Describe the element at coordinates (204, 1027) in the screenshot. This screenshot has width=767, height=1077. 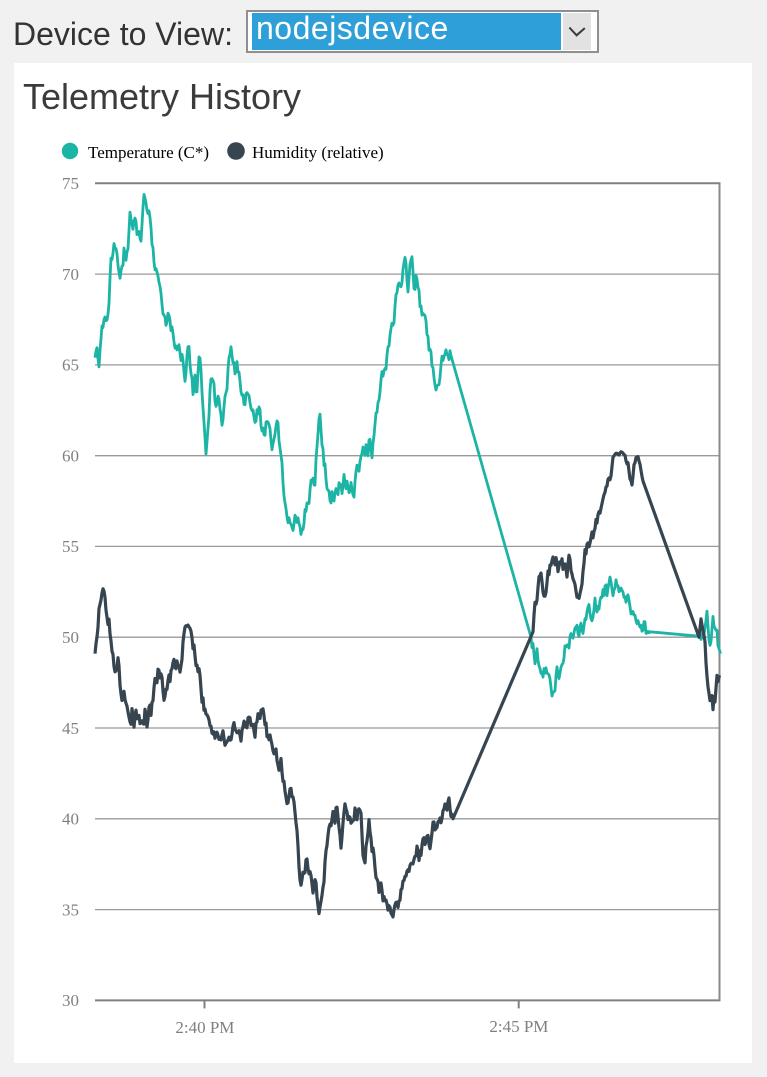
I see `svg-text: 2:40 PM` at that location.